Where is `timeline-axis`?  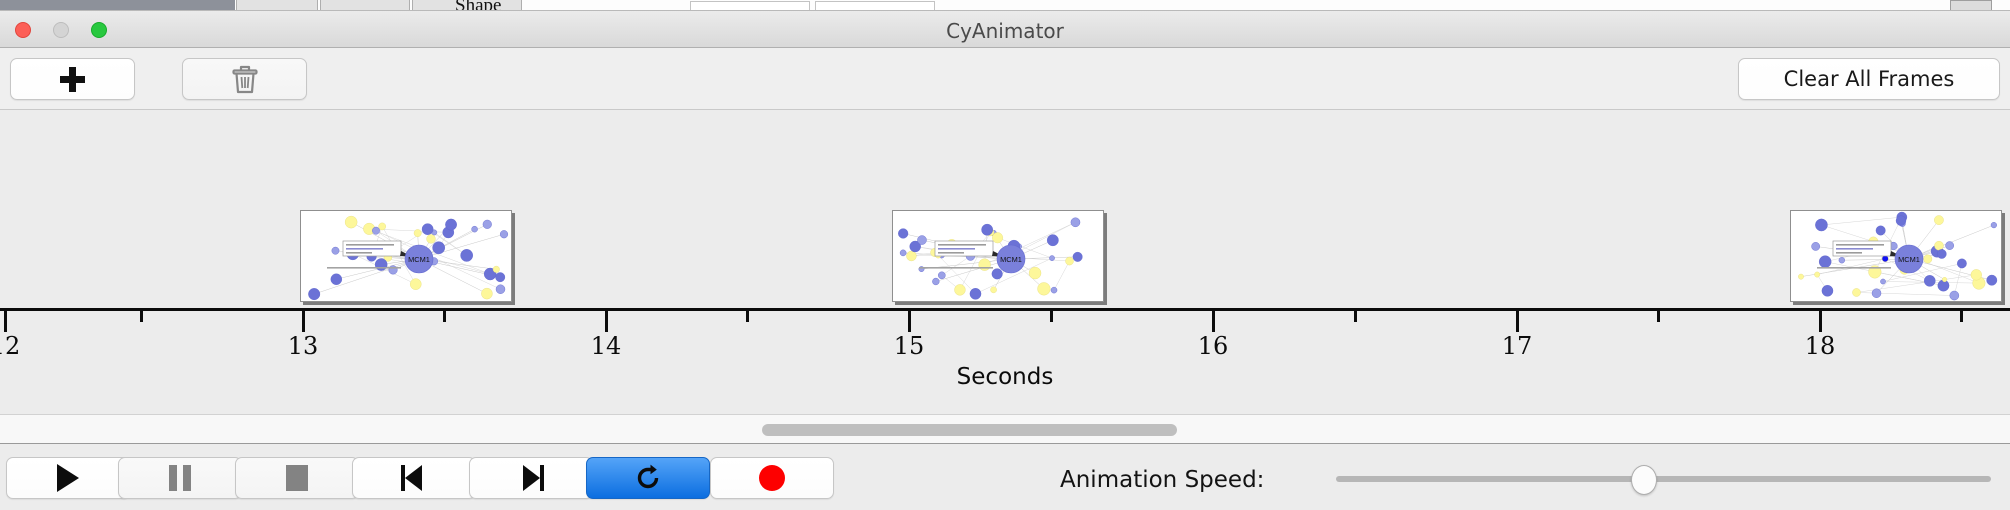
timeline-axis is located at coordinates (1005, 309).